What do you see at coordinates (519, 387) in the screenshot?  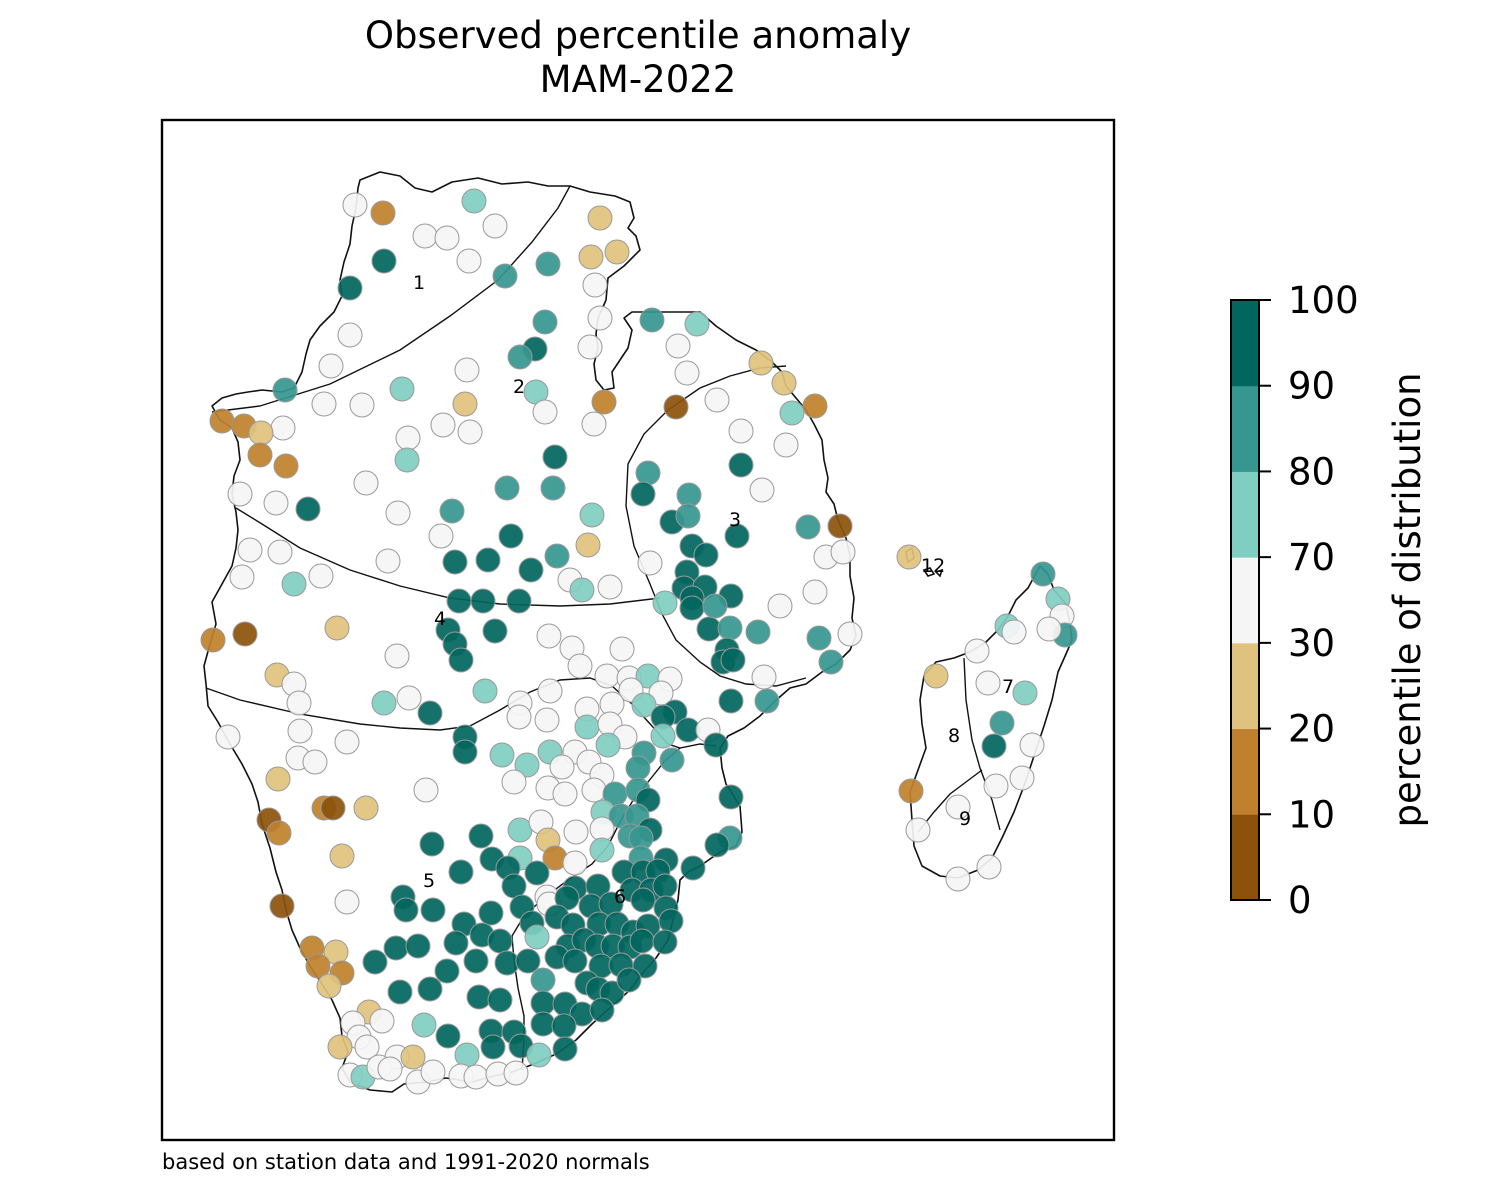 I see `region-label-2: 2` at bounding box center [519, 387].